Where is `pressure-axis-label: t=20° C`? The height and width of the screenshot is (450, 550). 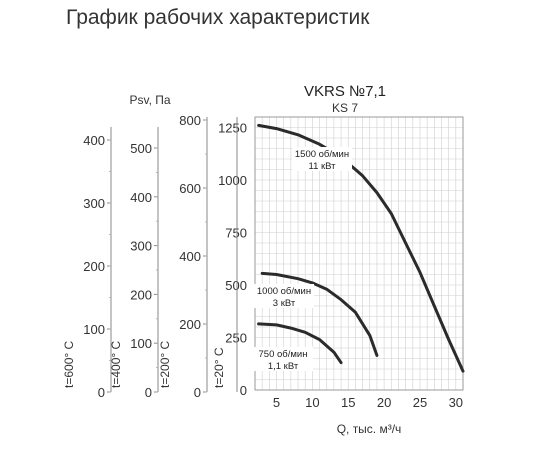
pressure-axis-label: t=20° C is located at coordinates (219, 367).